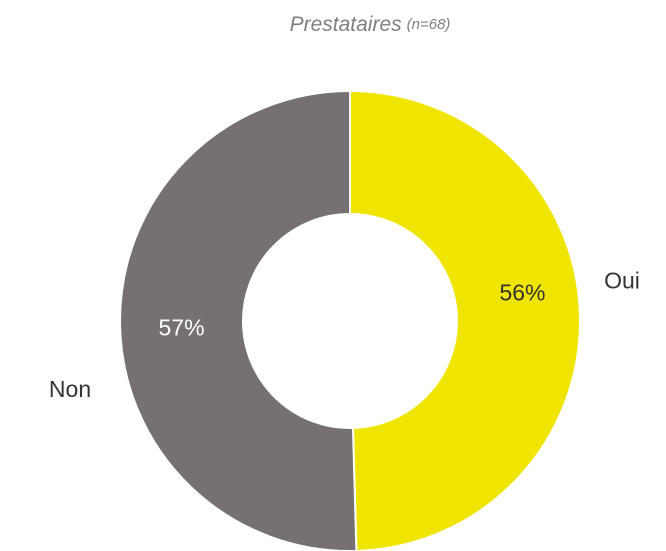 The image size is (666, 551). Describe the element at coordinates (346, 24) in the screenshot. I see `chart-title: Prestataires` at that location.